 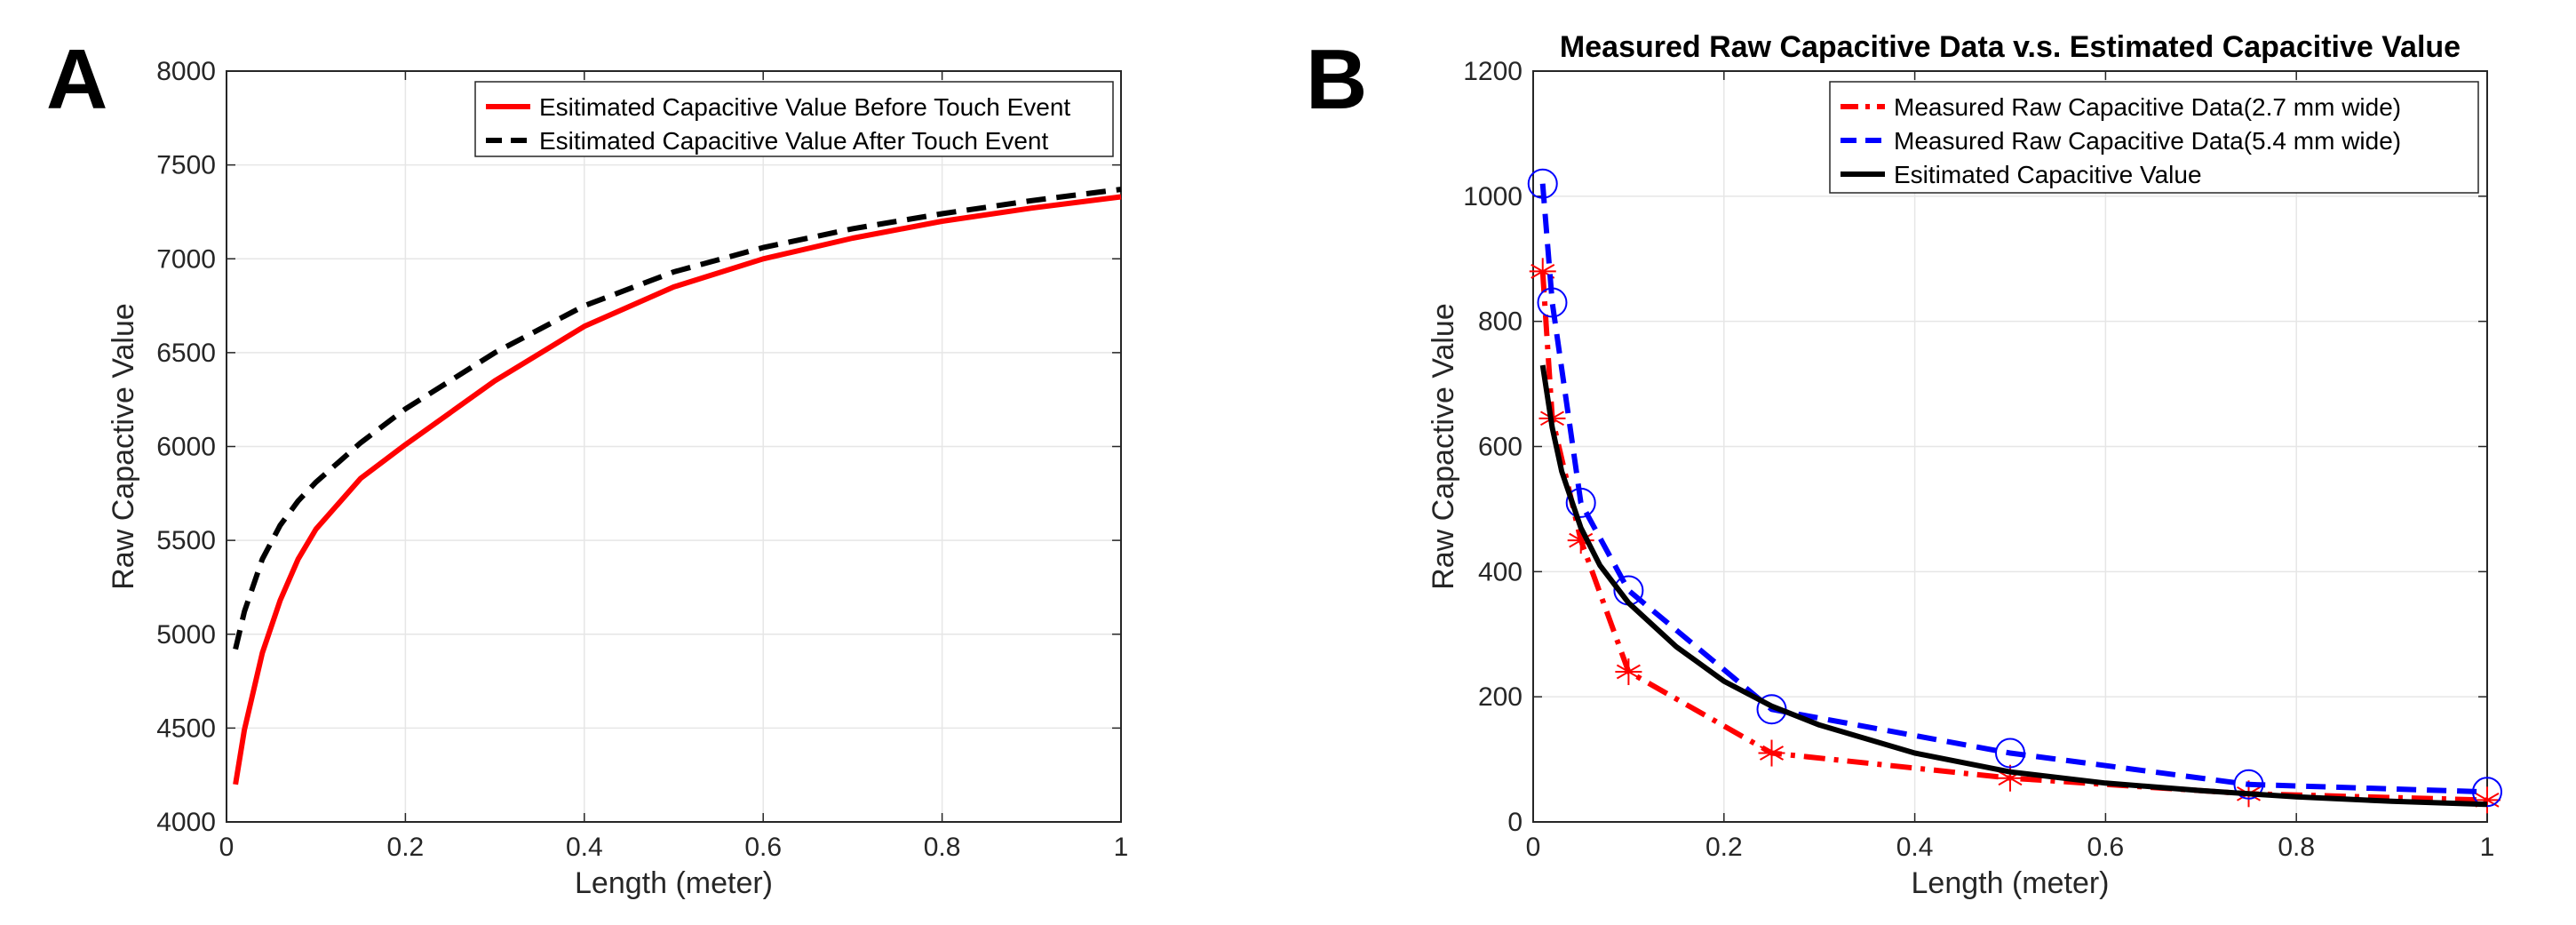 What do you see at coordinates (1500, 322) in the screenshot?
I see `y-tick-label: 800` at bounding box center [1500, 322].